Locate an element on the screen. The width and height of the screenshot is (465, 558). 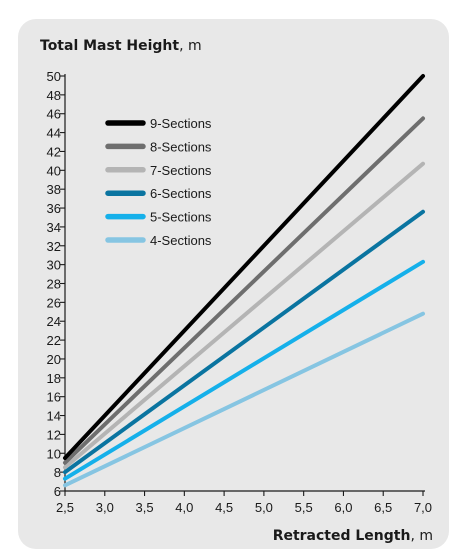
y-tick-label: 20 is located at coordinates (54, 359).